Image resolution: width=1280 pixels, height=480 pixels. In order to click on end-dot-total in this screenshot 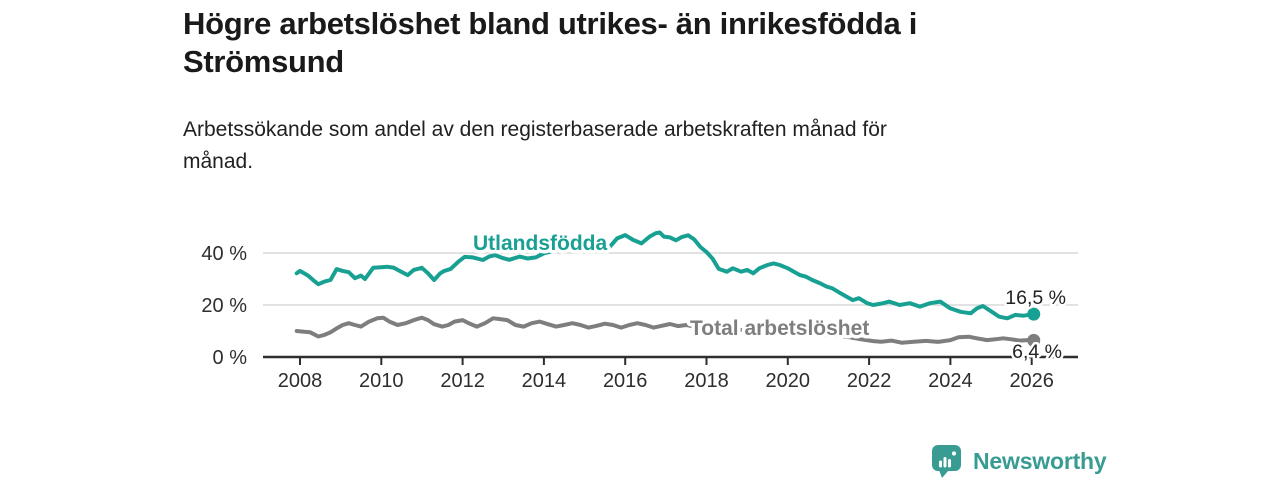, I will do `click(1034, 340)`.